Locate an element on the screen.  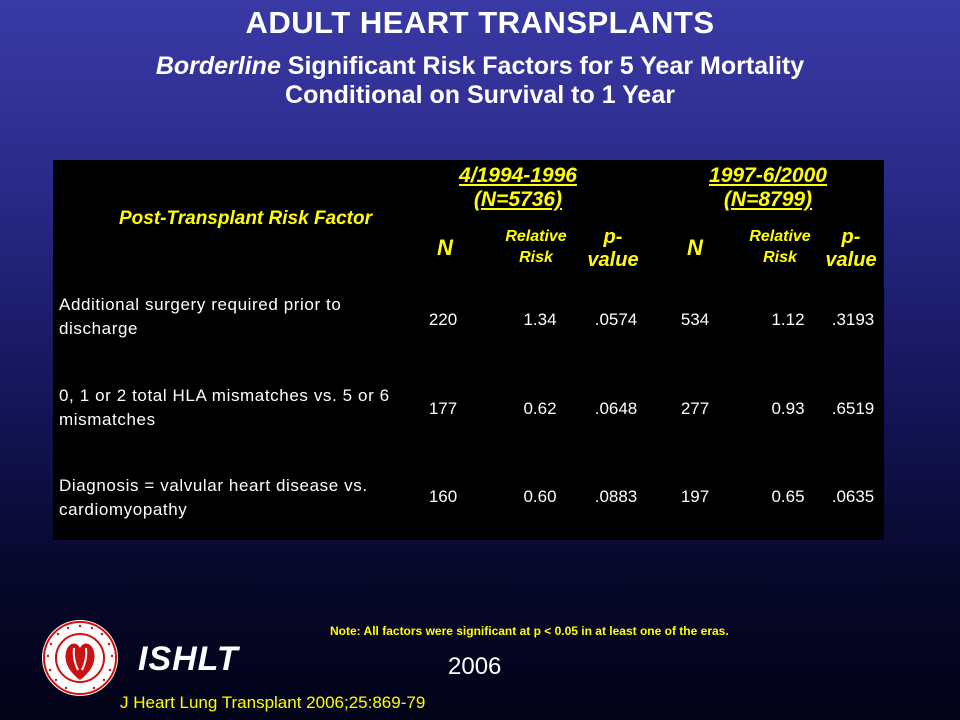
citation: J Heart Lung Transplant 2006;25:869-79 is located at coordinates (273, 702).